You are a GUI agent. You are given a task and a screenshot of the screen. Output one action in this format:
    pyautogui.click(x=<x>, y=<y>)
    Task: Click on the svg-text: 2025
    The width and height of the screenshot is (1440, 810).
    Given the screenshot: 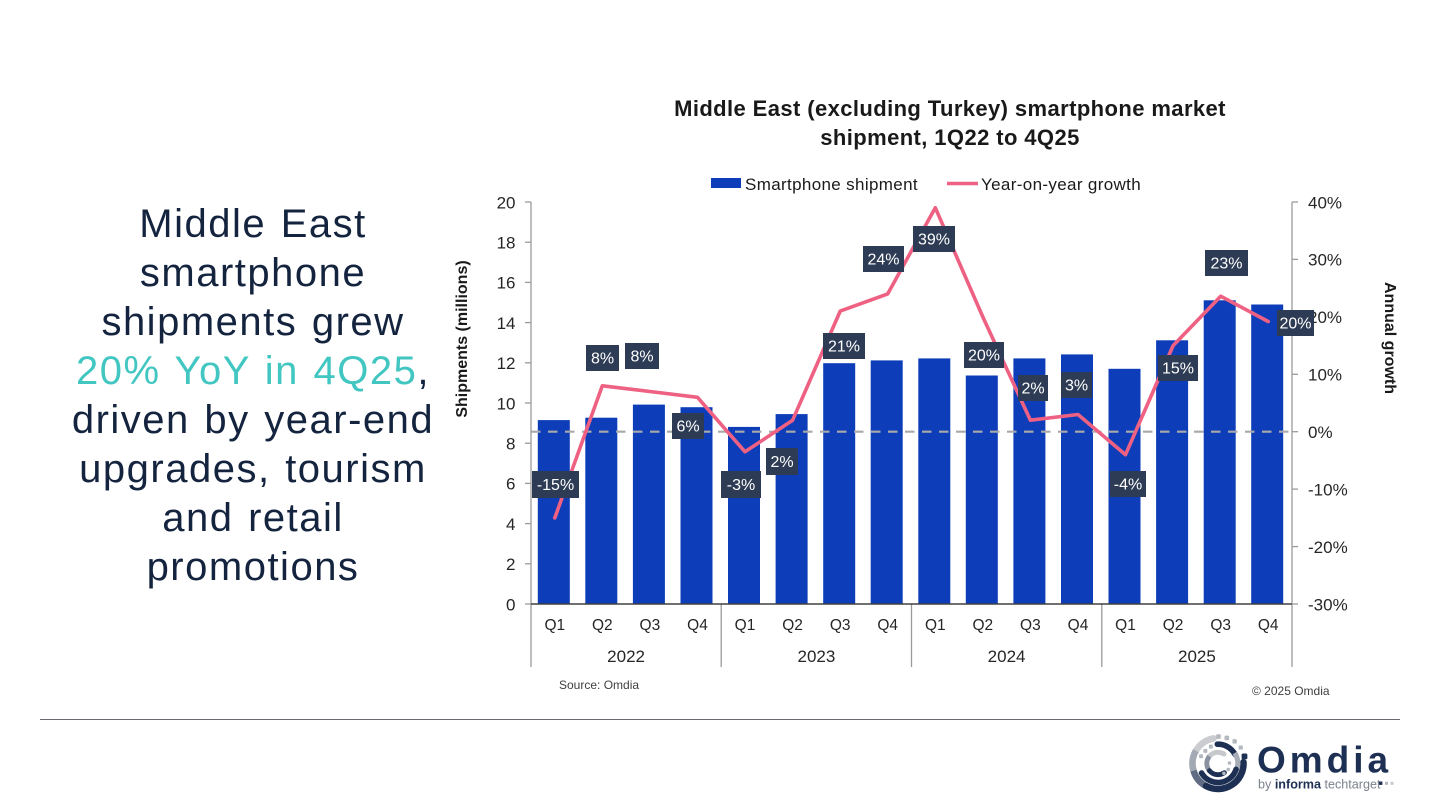 What is the action you would take?
    pyautogui.click(x=1197, y=656)
    